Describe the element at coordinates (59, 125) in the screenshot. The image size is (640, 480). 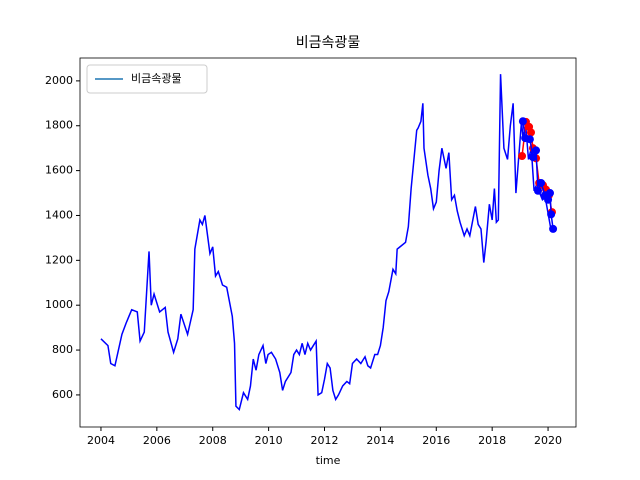
I see `y-tick-label: 1800` at that location.